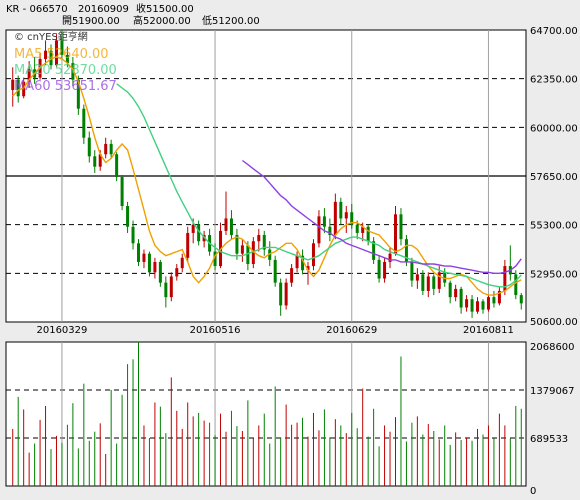 This screenshot has height=500, width=580. I want to click on legend-ma5: MA5 52640.00, so click(61, 54).